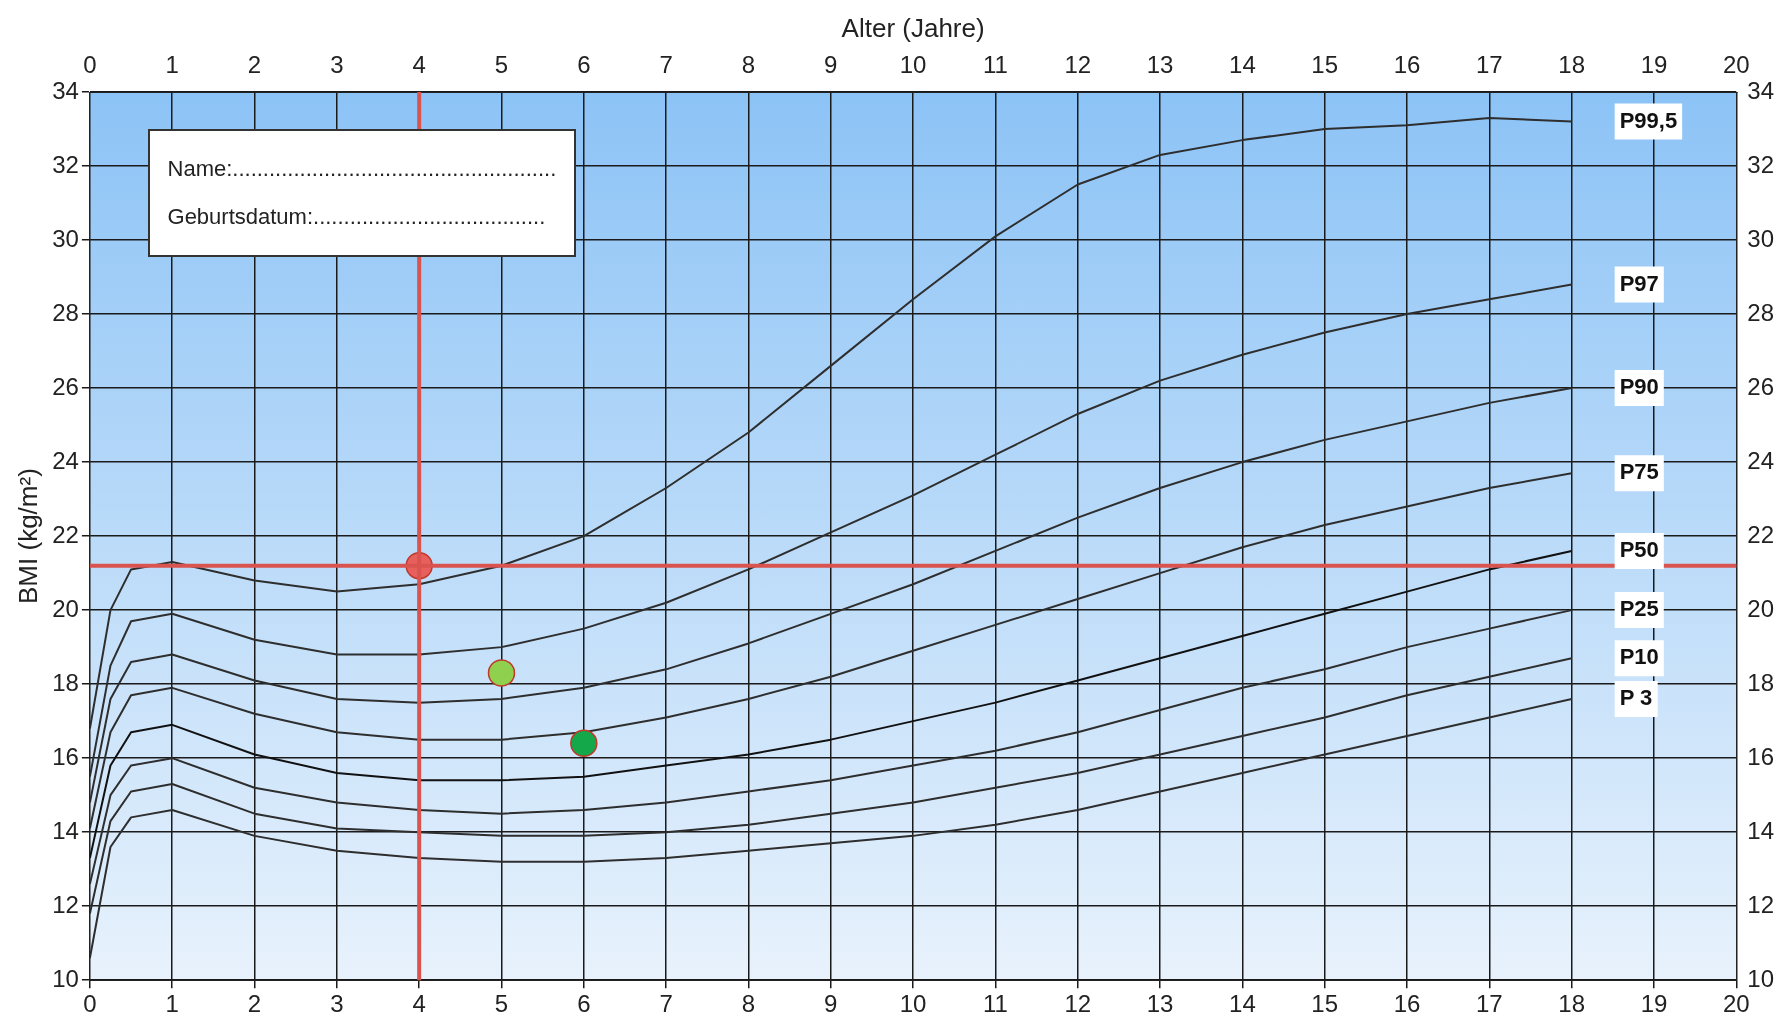  What do you see at coordinates (1736, 65) in the screenshot?
I see `x2-tick-label: 20` at bounding box center [1736, 65].